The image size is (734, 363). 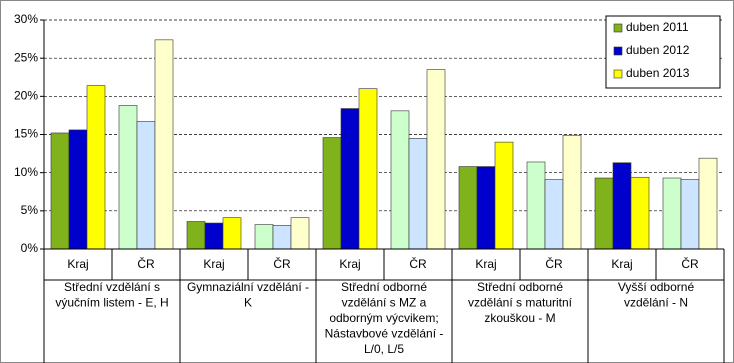 I want to click on group-label: Gymnaziální vzdělání -, so click(x=248, y=287).